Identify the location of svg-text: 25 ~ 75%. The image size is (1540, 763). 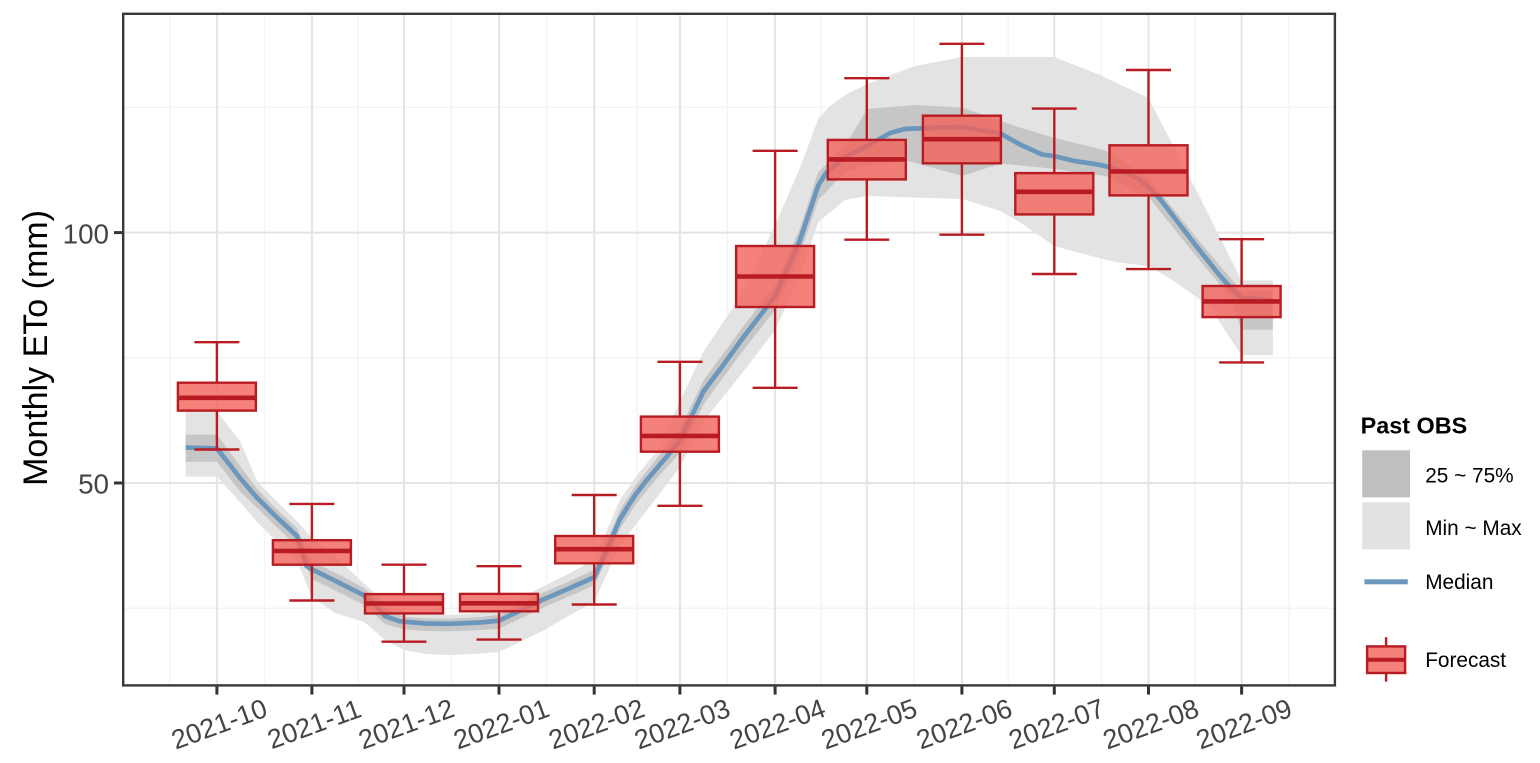
(1469, 476).